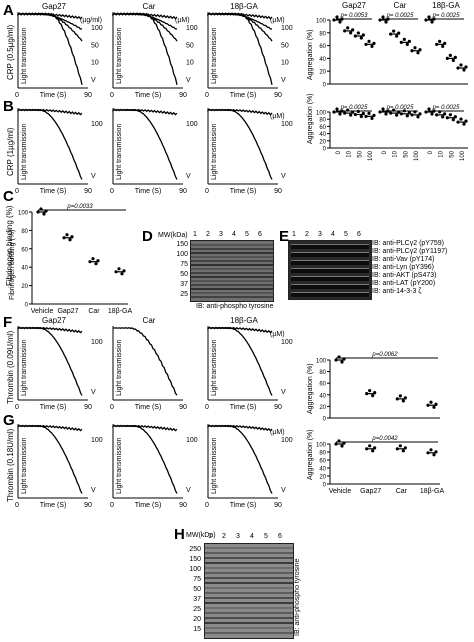 Image resolution: width=474 pixels, height=642 pixels. What do you see at coordinates (179, 534) in the screenshot?
I see `panel-H-label: H` at bounding box center [179, 534].